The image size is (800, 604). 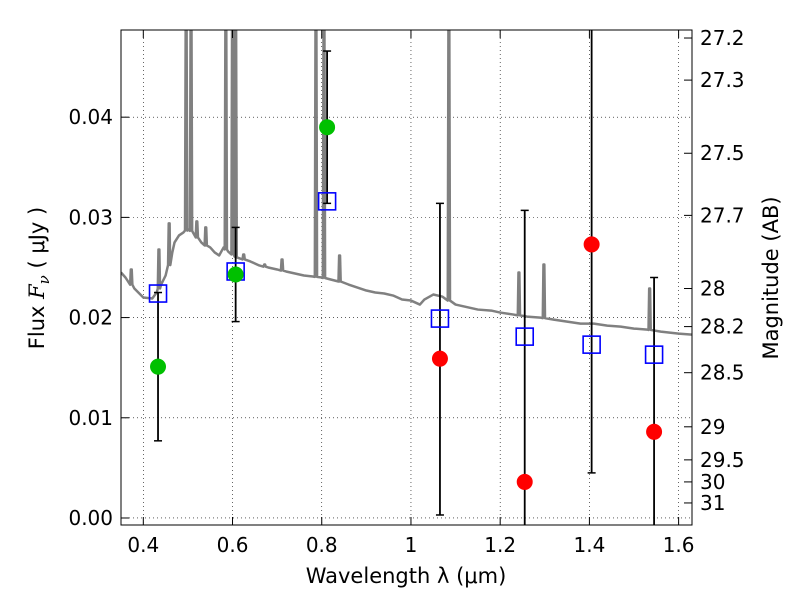 I want to click on x-tick-label: 1, so click(x=411, y=545).